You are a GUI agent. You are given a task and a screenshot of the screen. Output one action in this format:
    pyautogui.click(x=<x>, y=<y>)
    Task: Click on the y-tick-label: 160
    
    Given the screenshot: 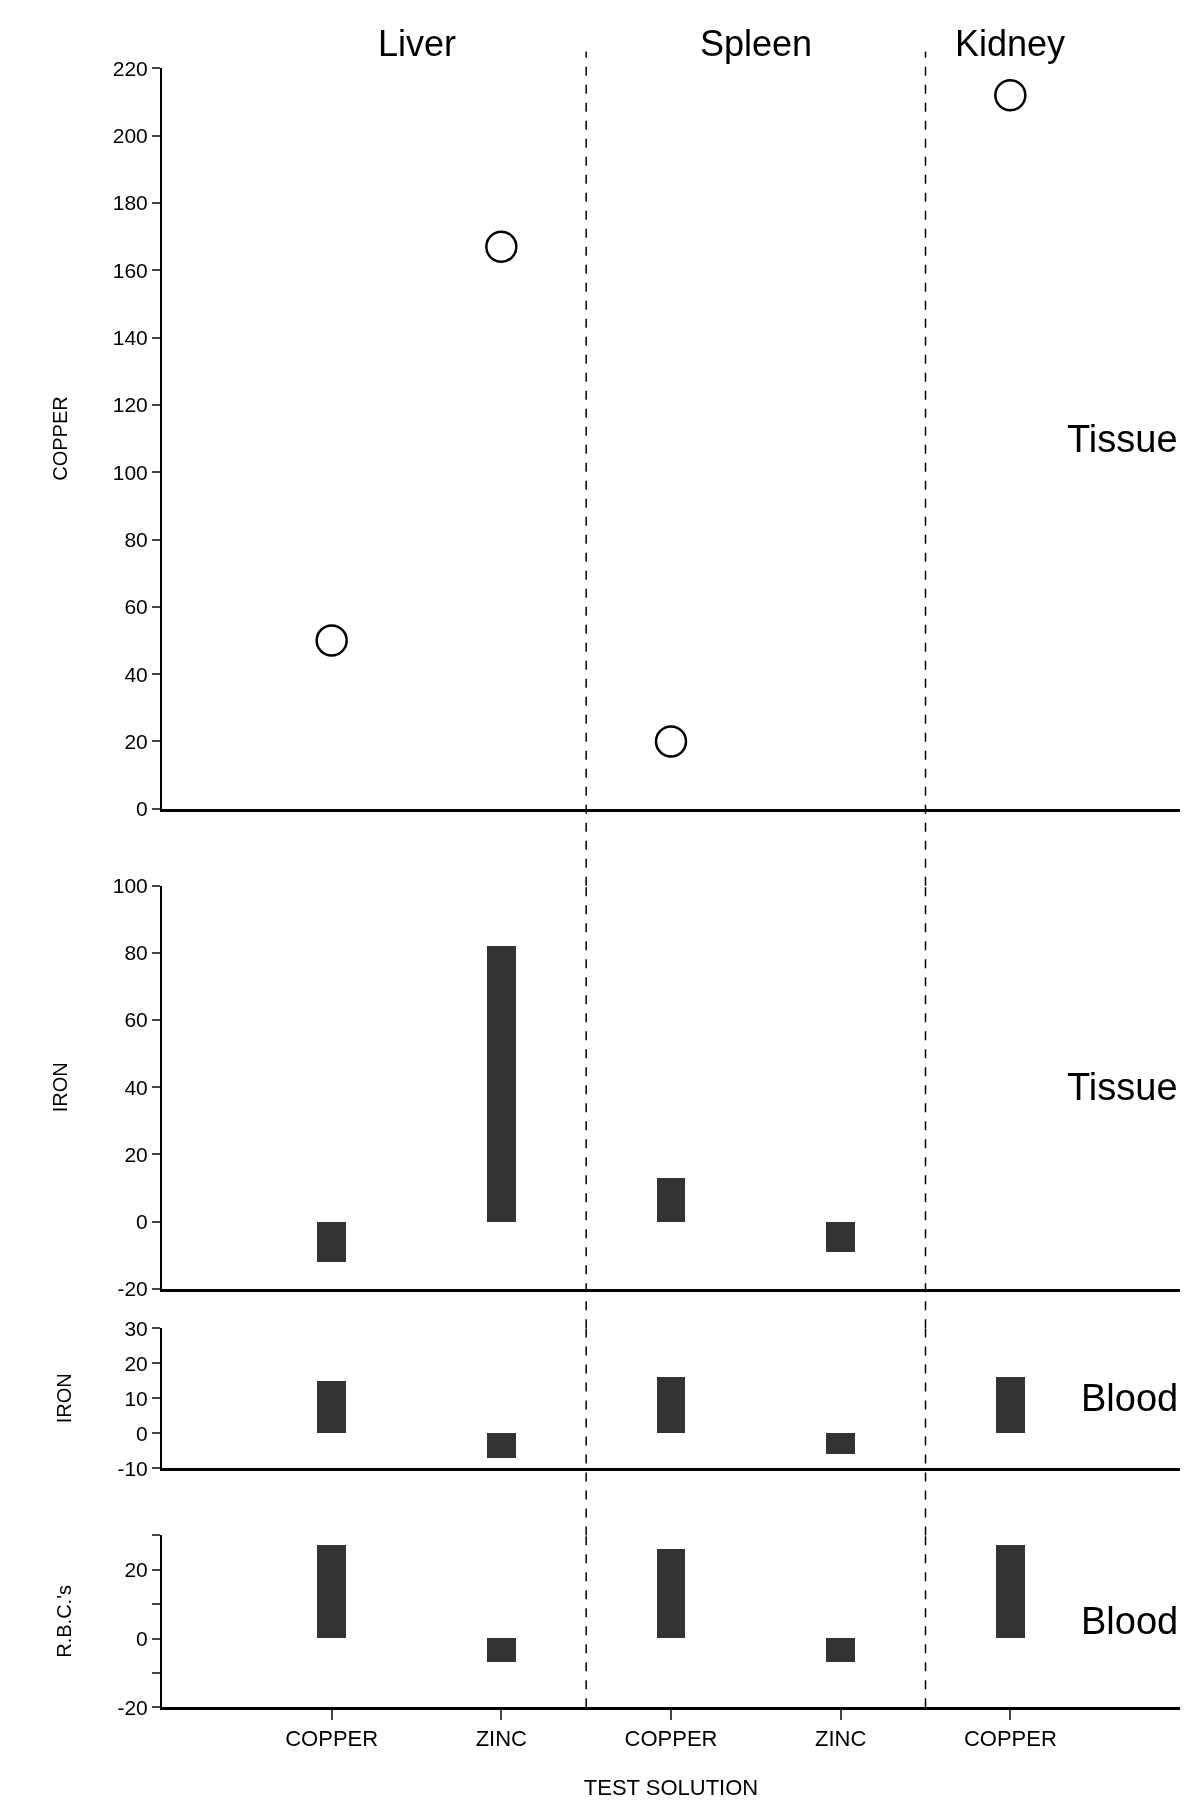 What is the action you would take?
    pyautogui.click(x=130, y=270)
    